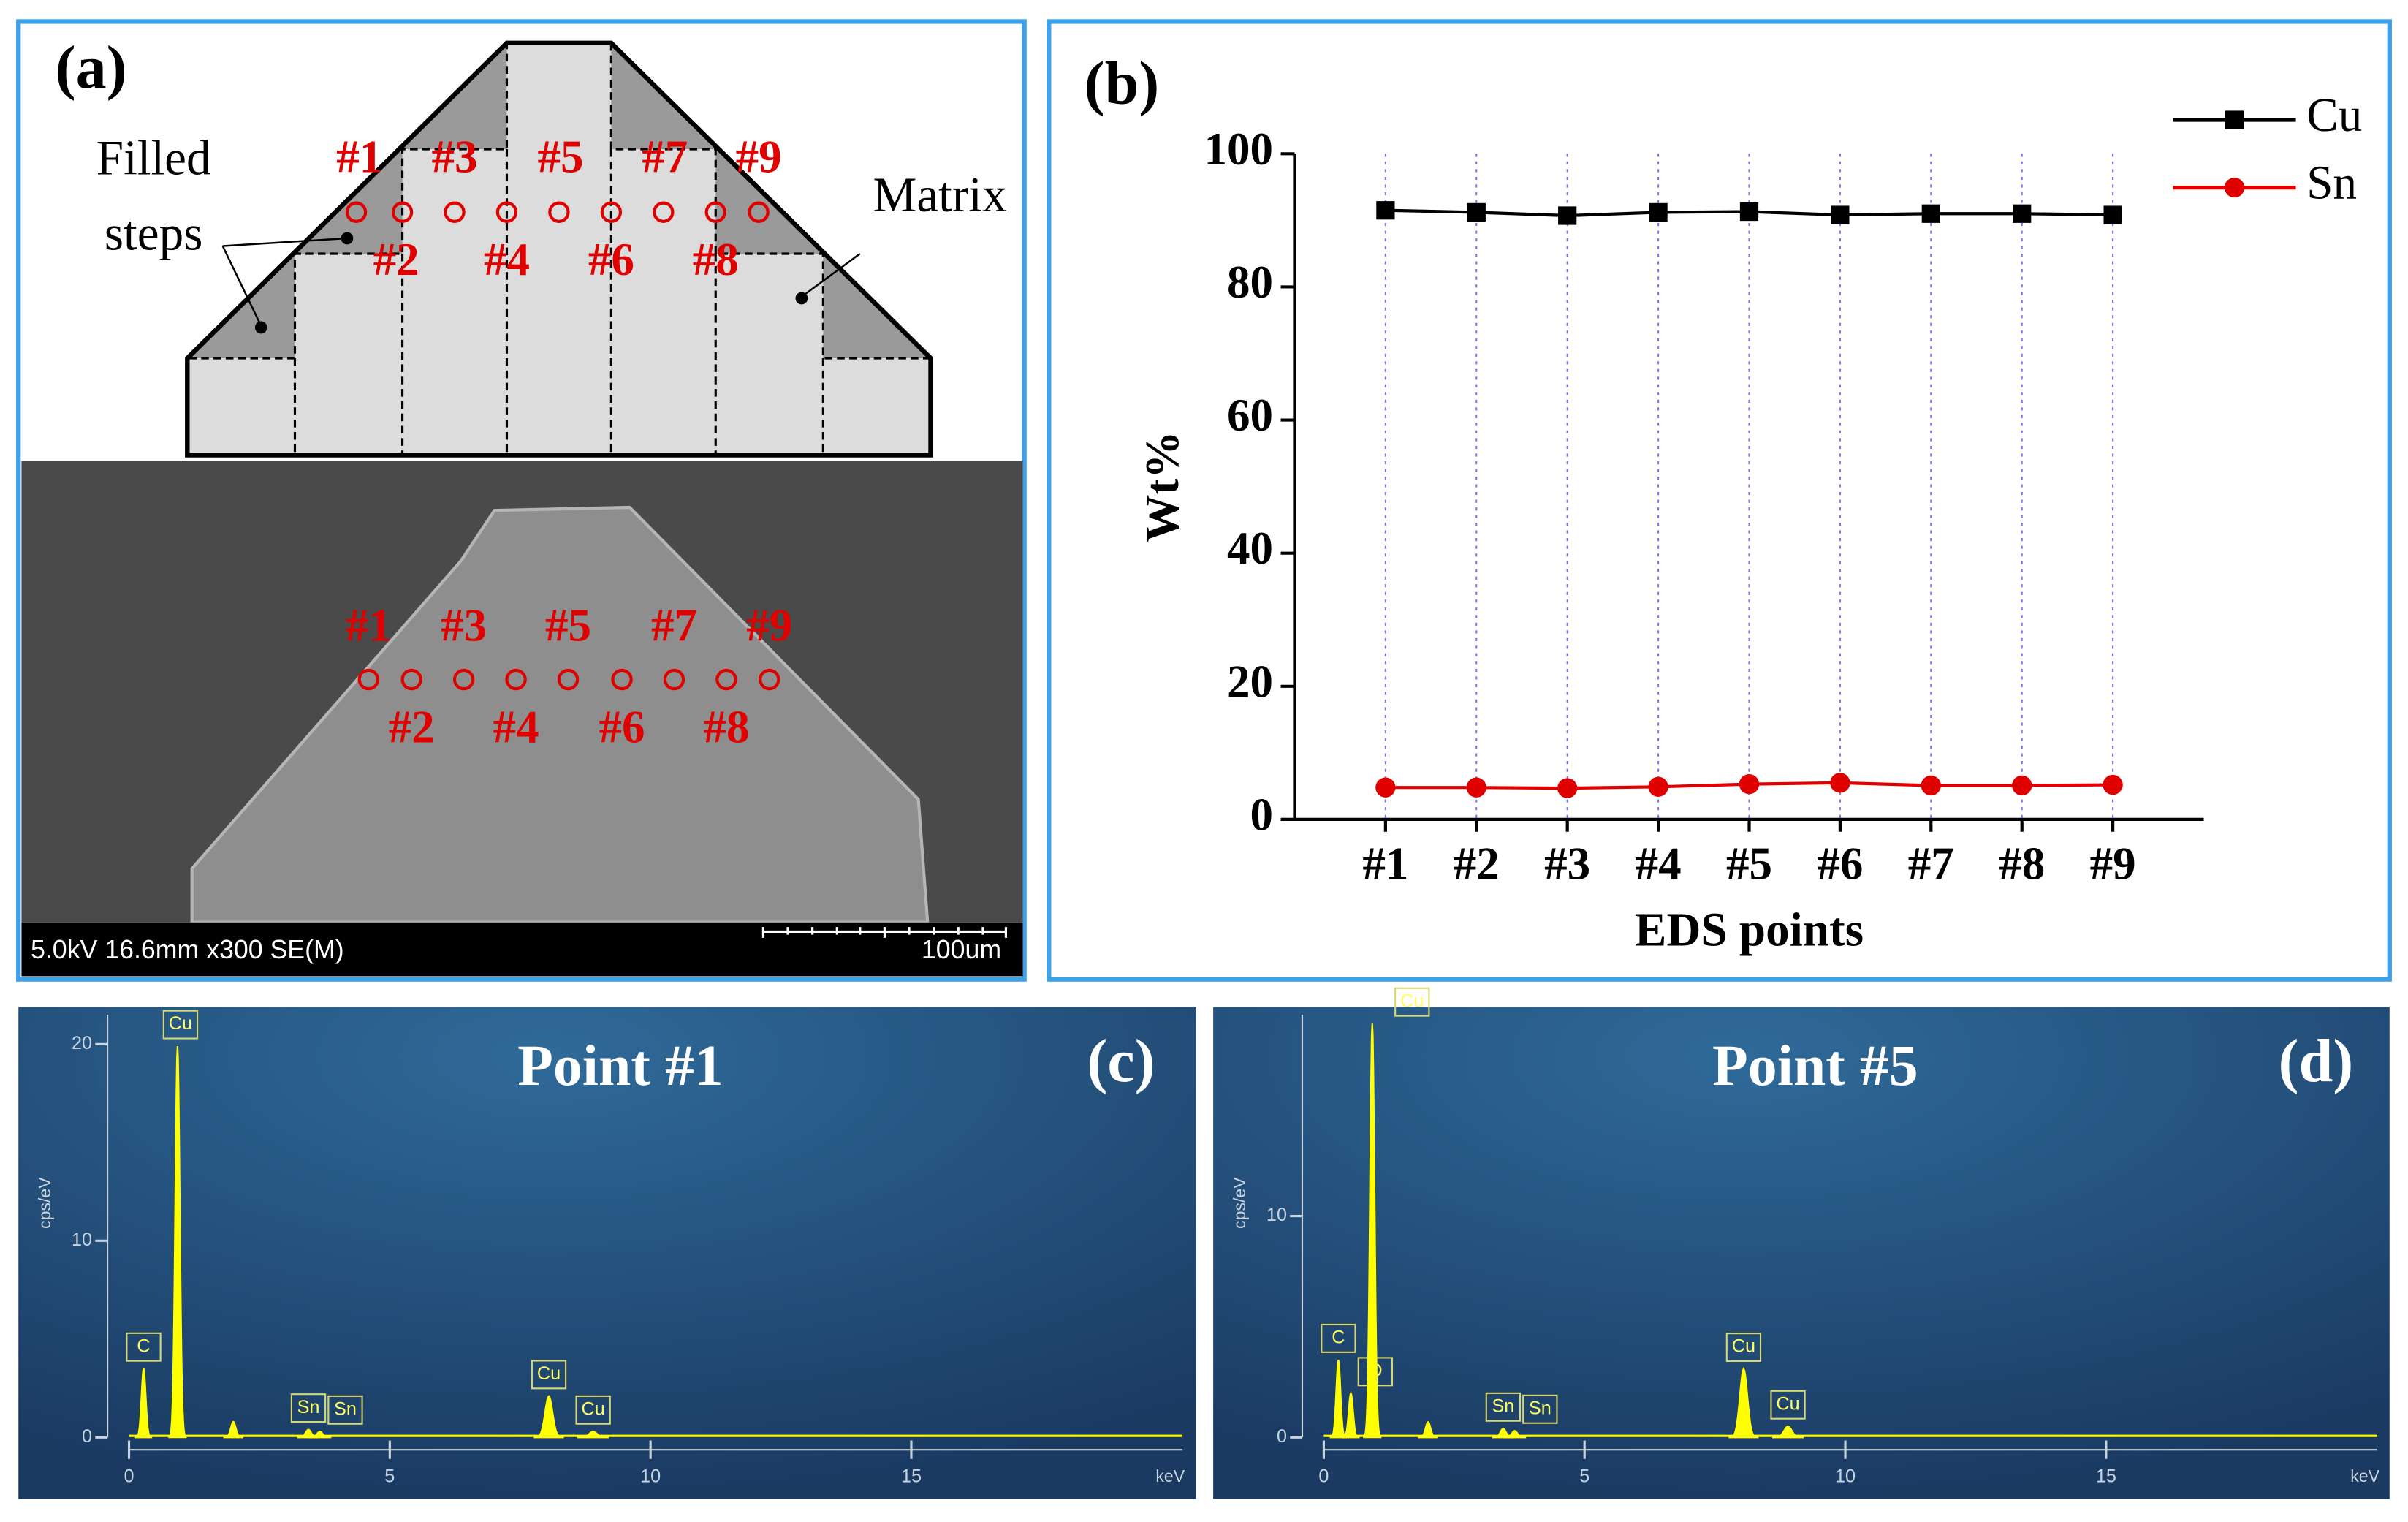  Describe the element at coordinates (884, 932) in the screenshot. I see `scale-bar` at that location.